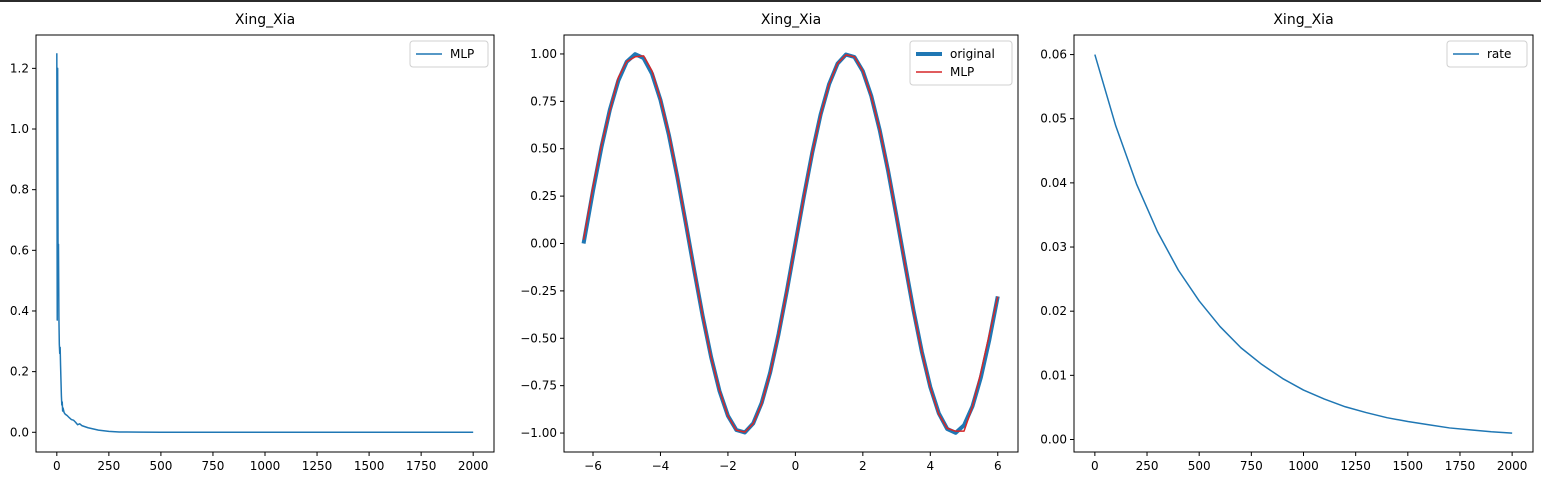 This screenshot has width=1541, height=478. I want to click on x-tick-label: 2, so click(863, 466).